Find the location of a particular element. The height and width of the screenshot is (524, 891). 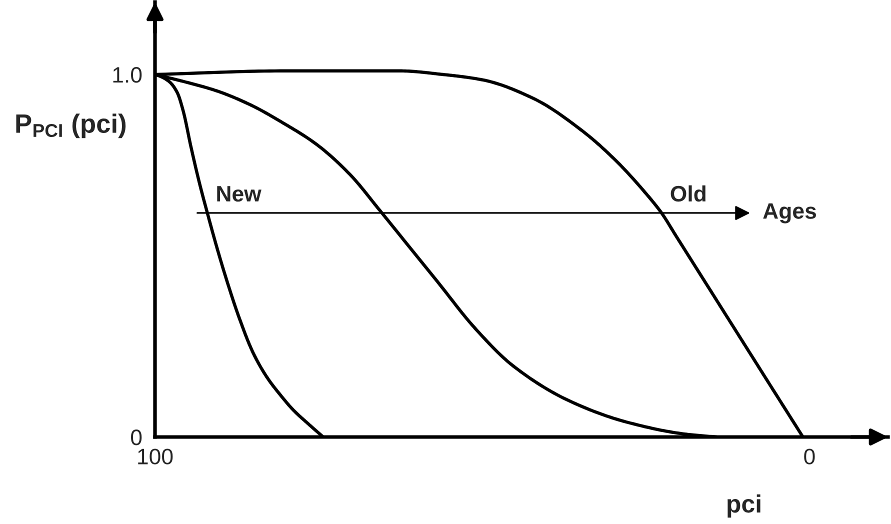

y-tick-label: 1.0 is located at coordinates (127, 75).